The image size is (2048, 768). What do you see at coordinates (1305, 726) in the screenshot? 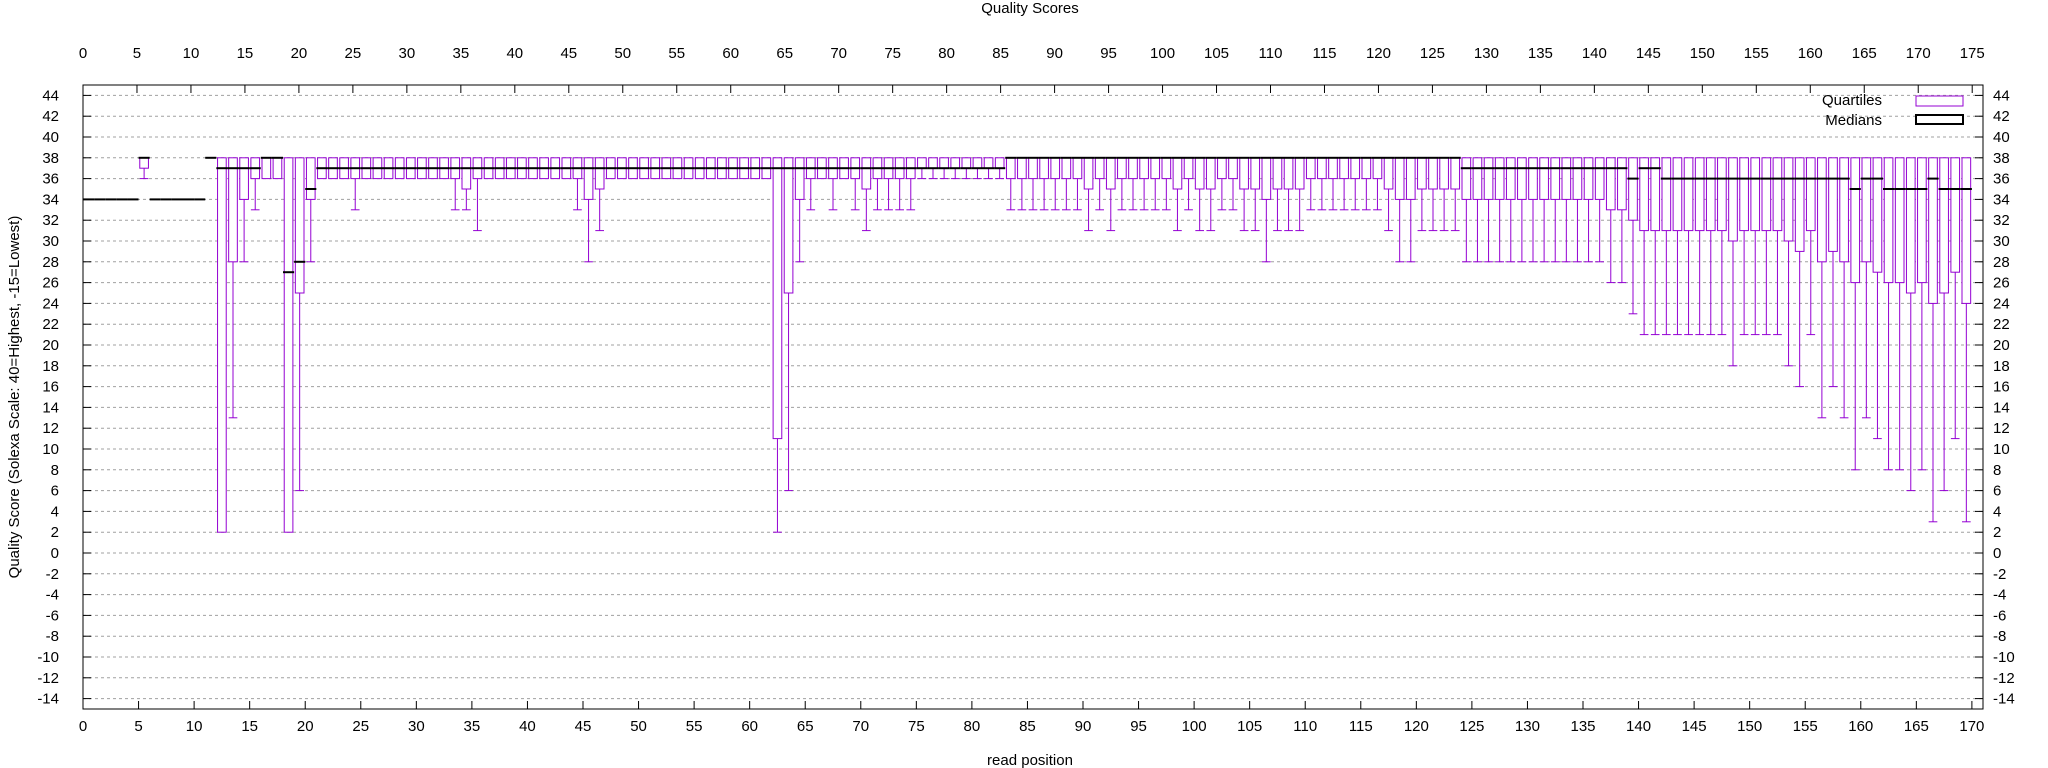
I see `x-tick-label-bottom: 110` at bounding box center [1305, 726].